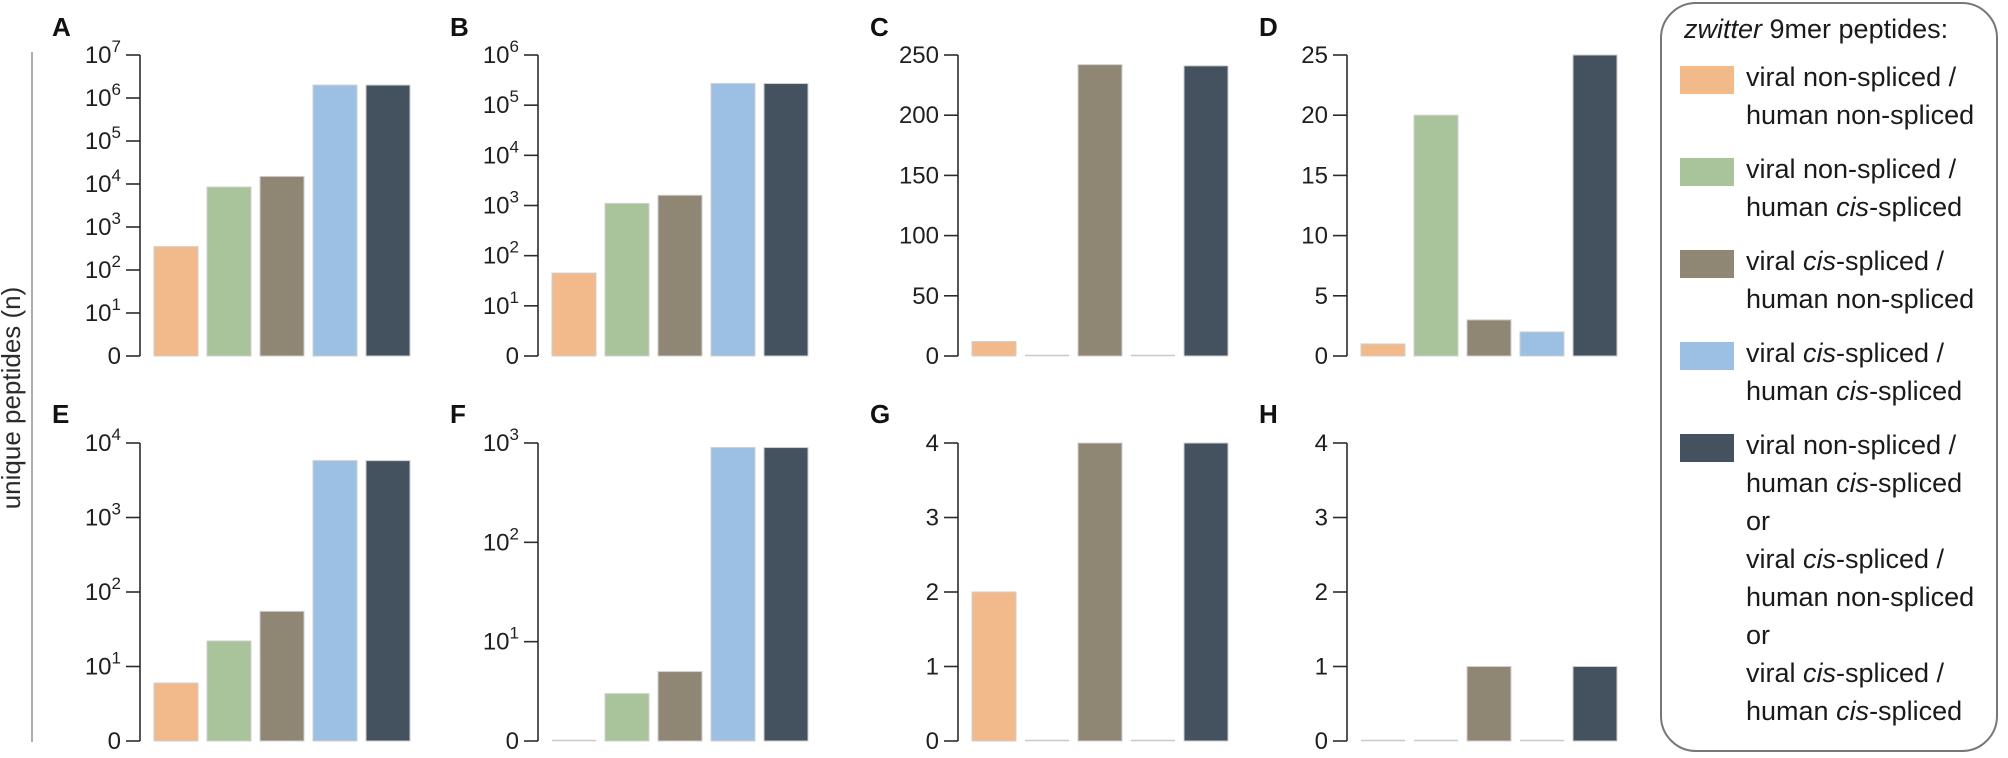 This screenshot has height=758, width=2008. I want to click on y-tick-label-H: 2, so click(1321, 592).